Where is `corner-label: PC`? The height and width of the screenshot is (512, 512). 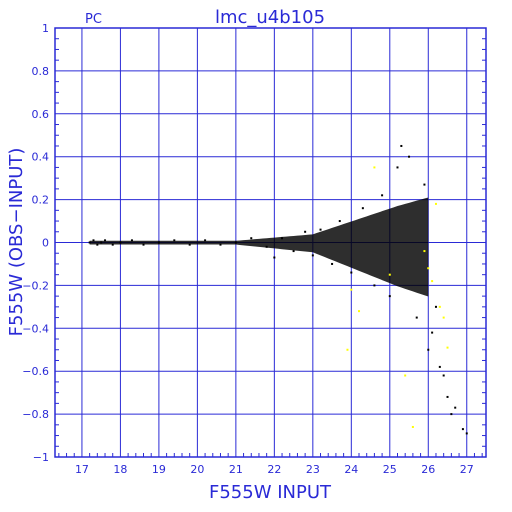 corner-label: PC is located at coordinates (93, 19).